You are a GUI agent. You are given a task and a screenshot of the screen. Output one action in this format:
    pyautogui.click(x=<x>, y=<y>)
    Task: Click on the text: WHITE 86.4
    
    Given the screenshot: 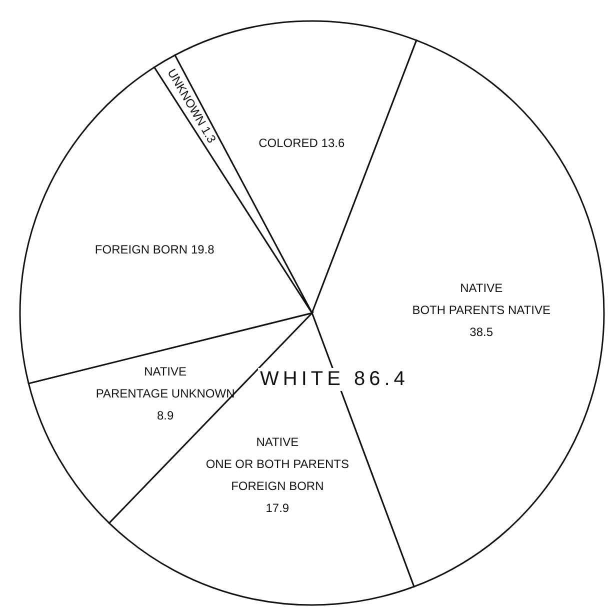 What is the action you would take?
    pyautogui.click(x=334, y=379)
    